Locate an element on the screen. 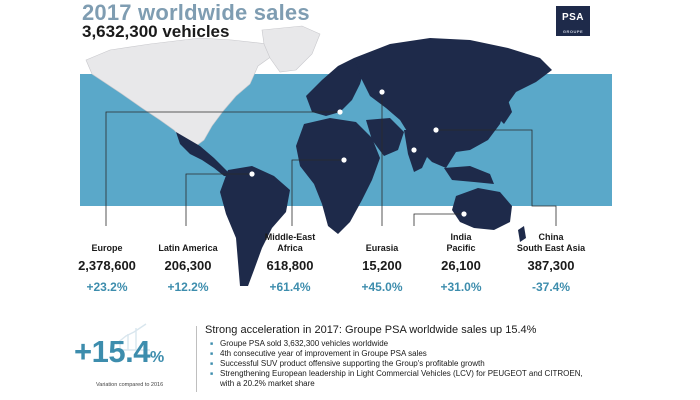 This screenshot has width=700, height=400. region-value: 206,300 is located at coordinates (188, 265).